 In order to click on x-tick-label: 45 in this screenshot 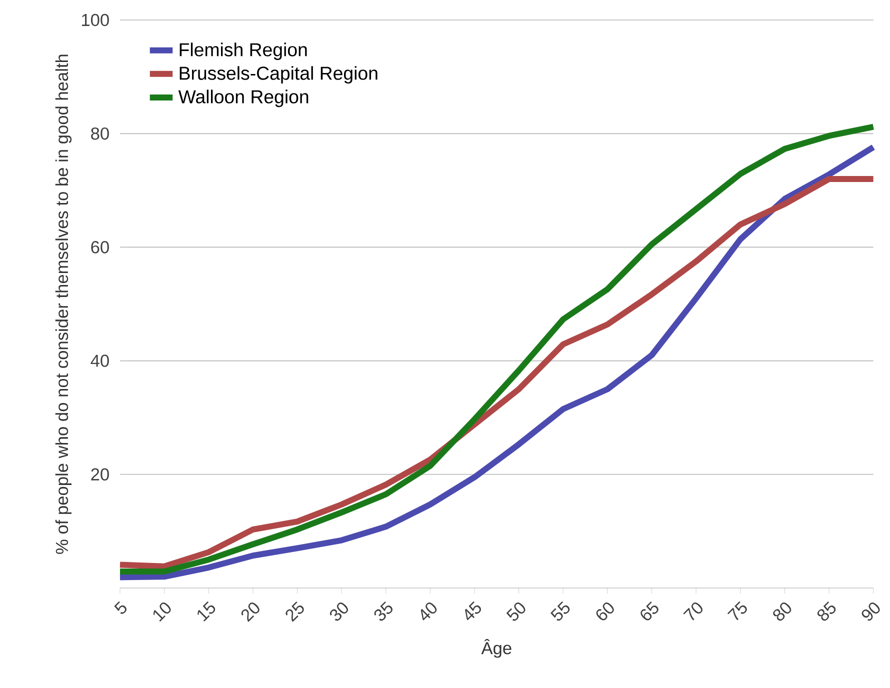, I will do `click(473, 610)`.